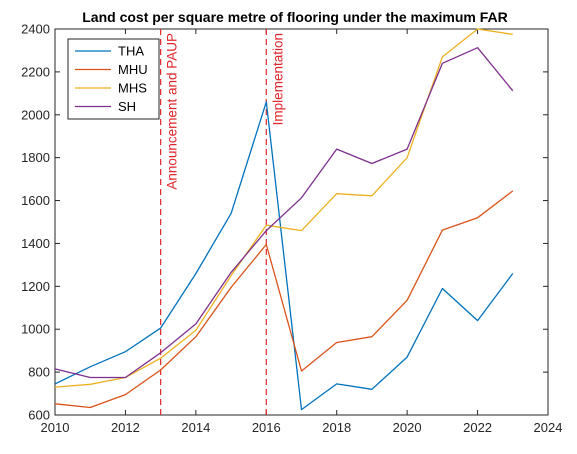 The image size is (577, 454). Describe the element at coordinates (266, 427) in the screenshot. I see `x-tick-label: 2016` at that location.